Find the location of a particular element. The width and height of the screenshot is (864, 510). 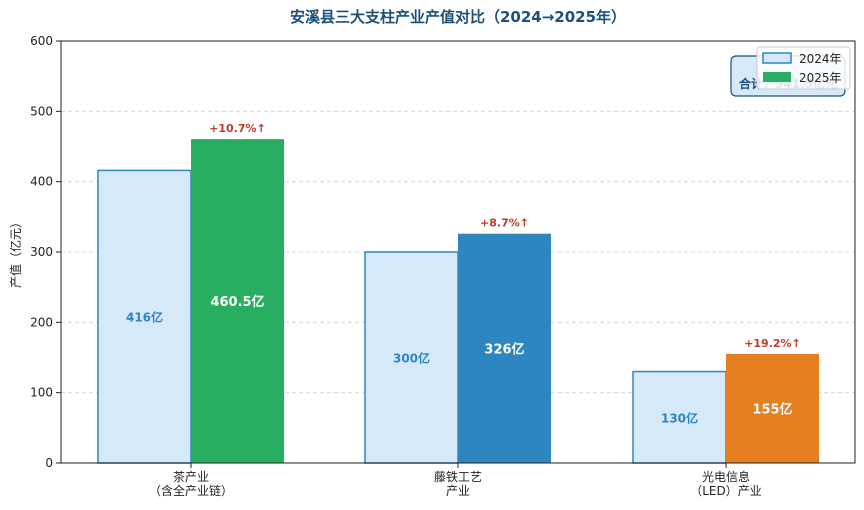

legend-label-2025: 2025年 is located at coordinates (820, 78).